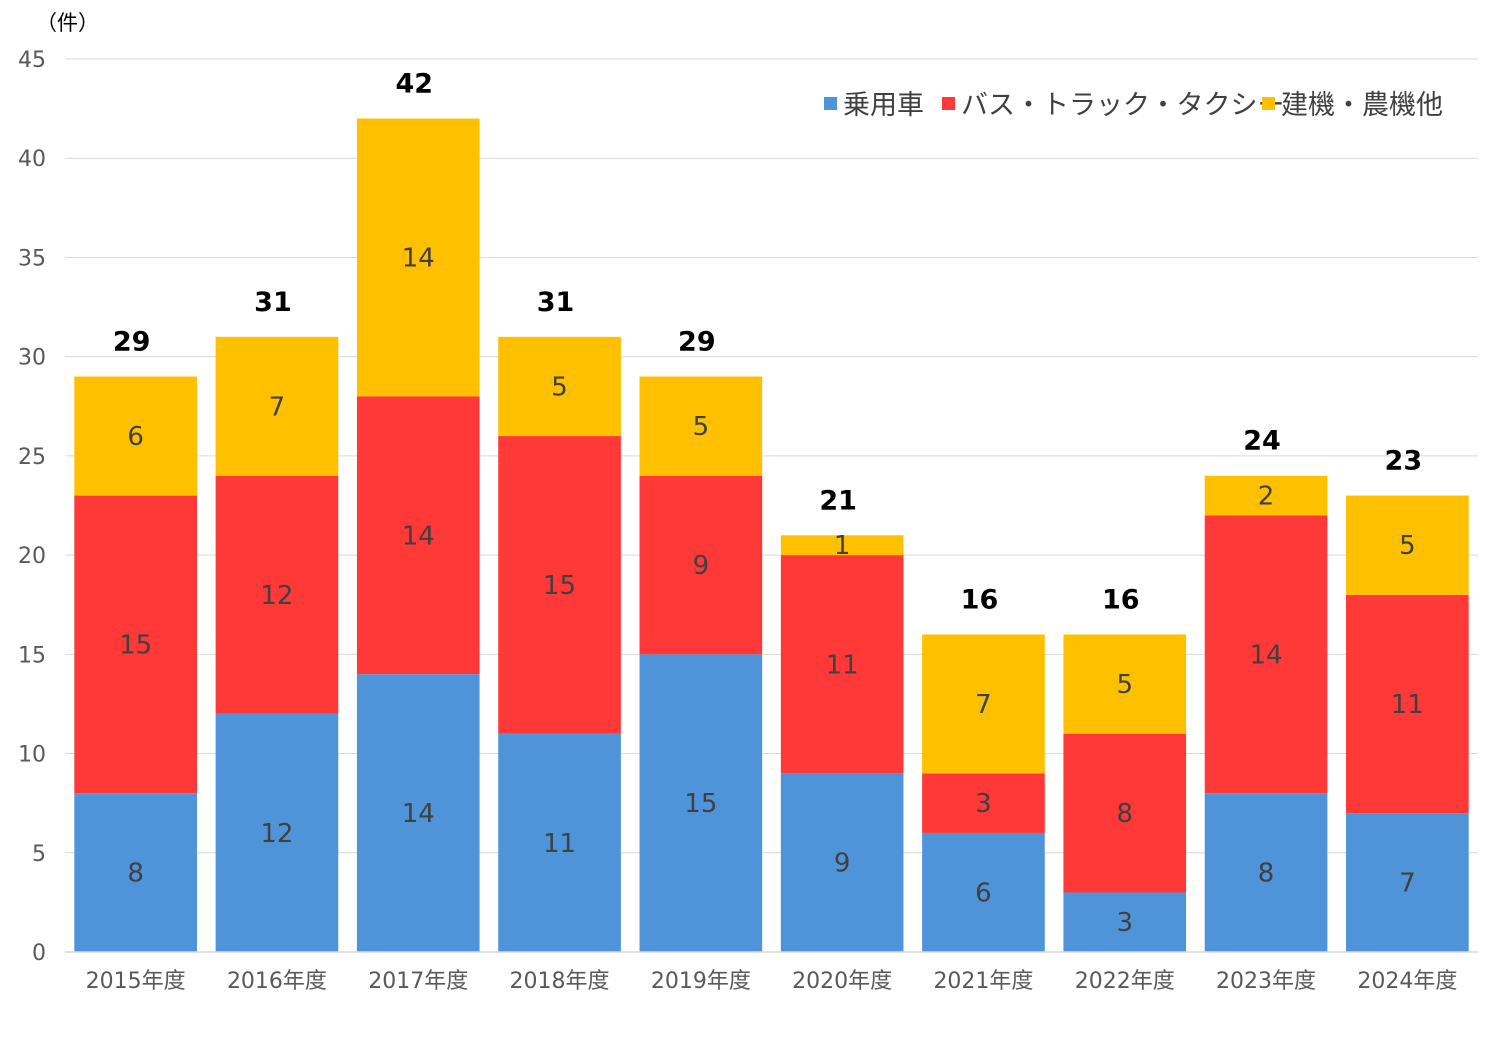 The width and height of the screenshot is (1500, 1064). Describe the element at coordinates (418, 981) in the screenshot. I see `x-tick-label: 2017年度` at that location.